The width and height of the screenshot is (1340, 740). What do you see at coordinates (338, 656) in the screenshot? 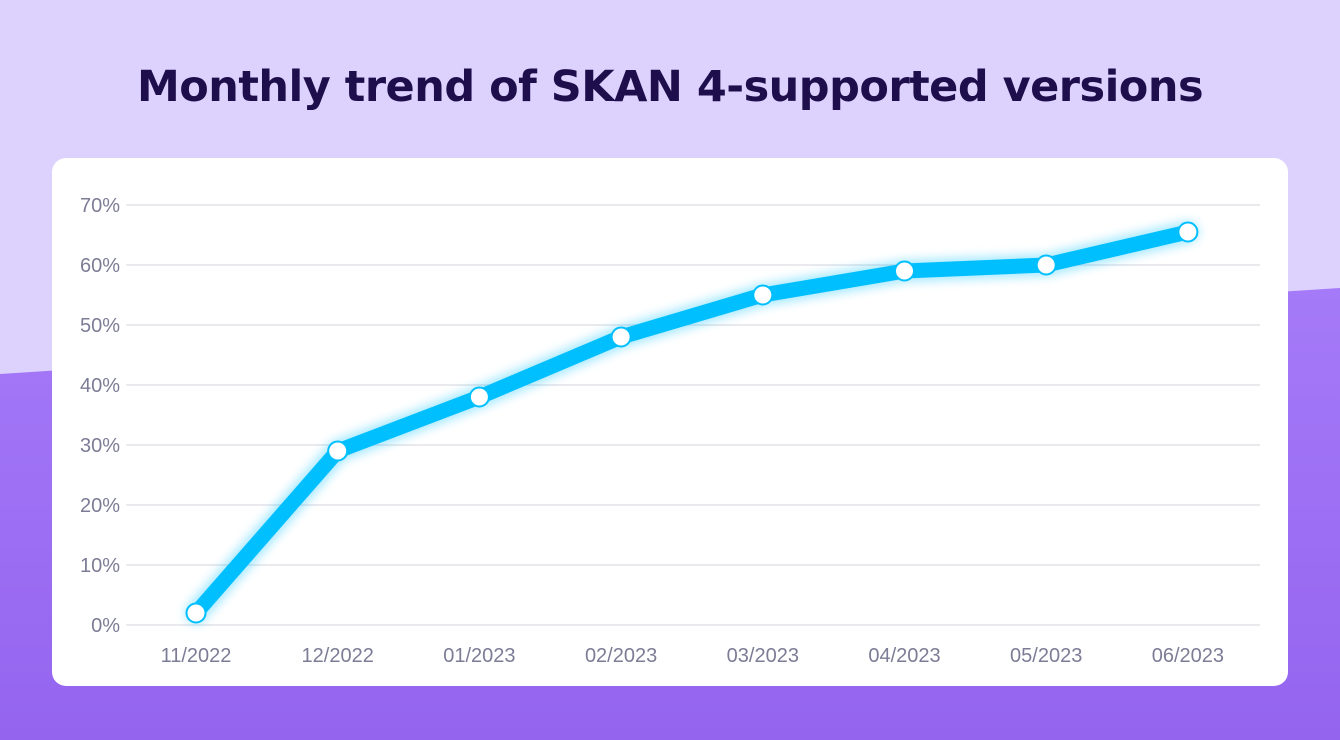
I see `x-tick-label: 12/2022` at bounding box center [338, 656].